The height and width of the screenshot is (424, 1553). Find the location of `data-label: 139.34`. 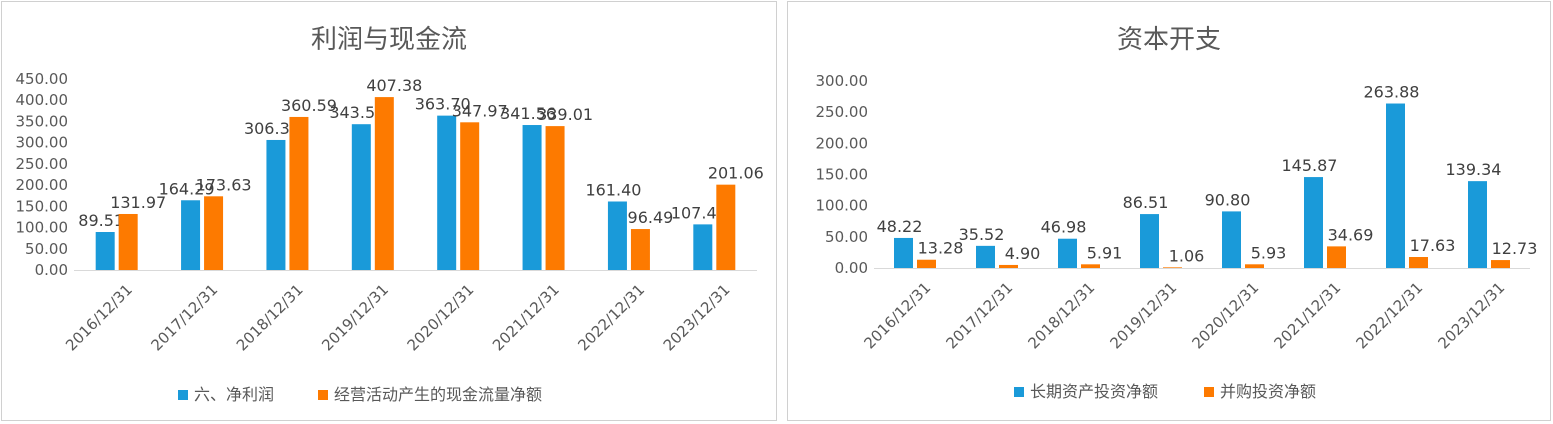

data-label: 139.34 is located at coordinates (1474, 169).